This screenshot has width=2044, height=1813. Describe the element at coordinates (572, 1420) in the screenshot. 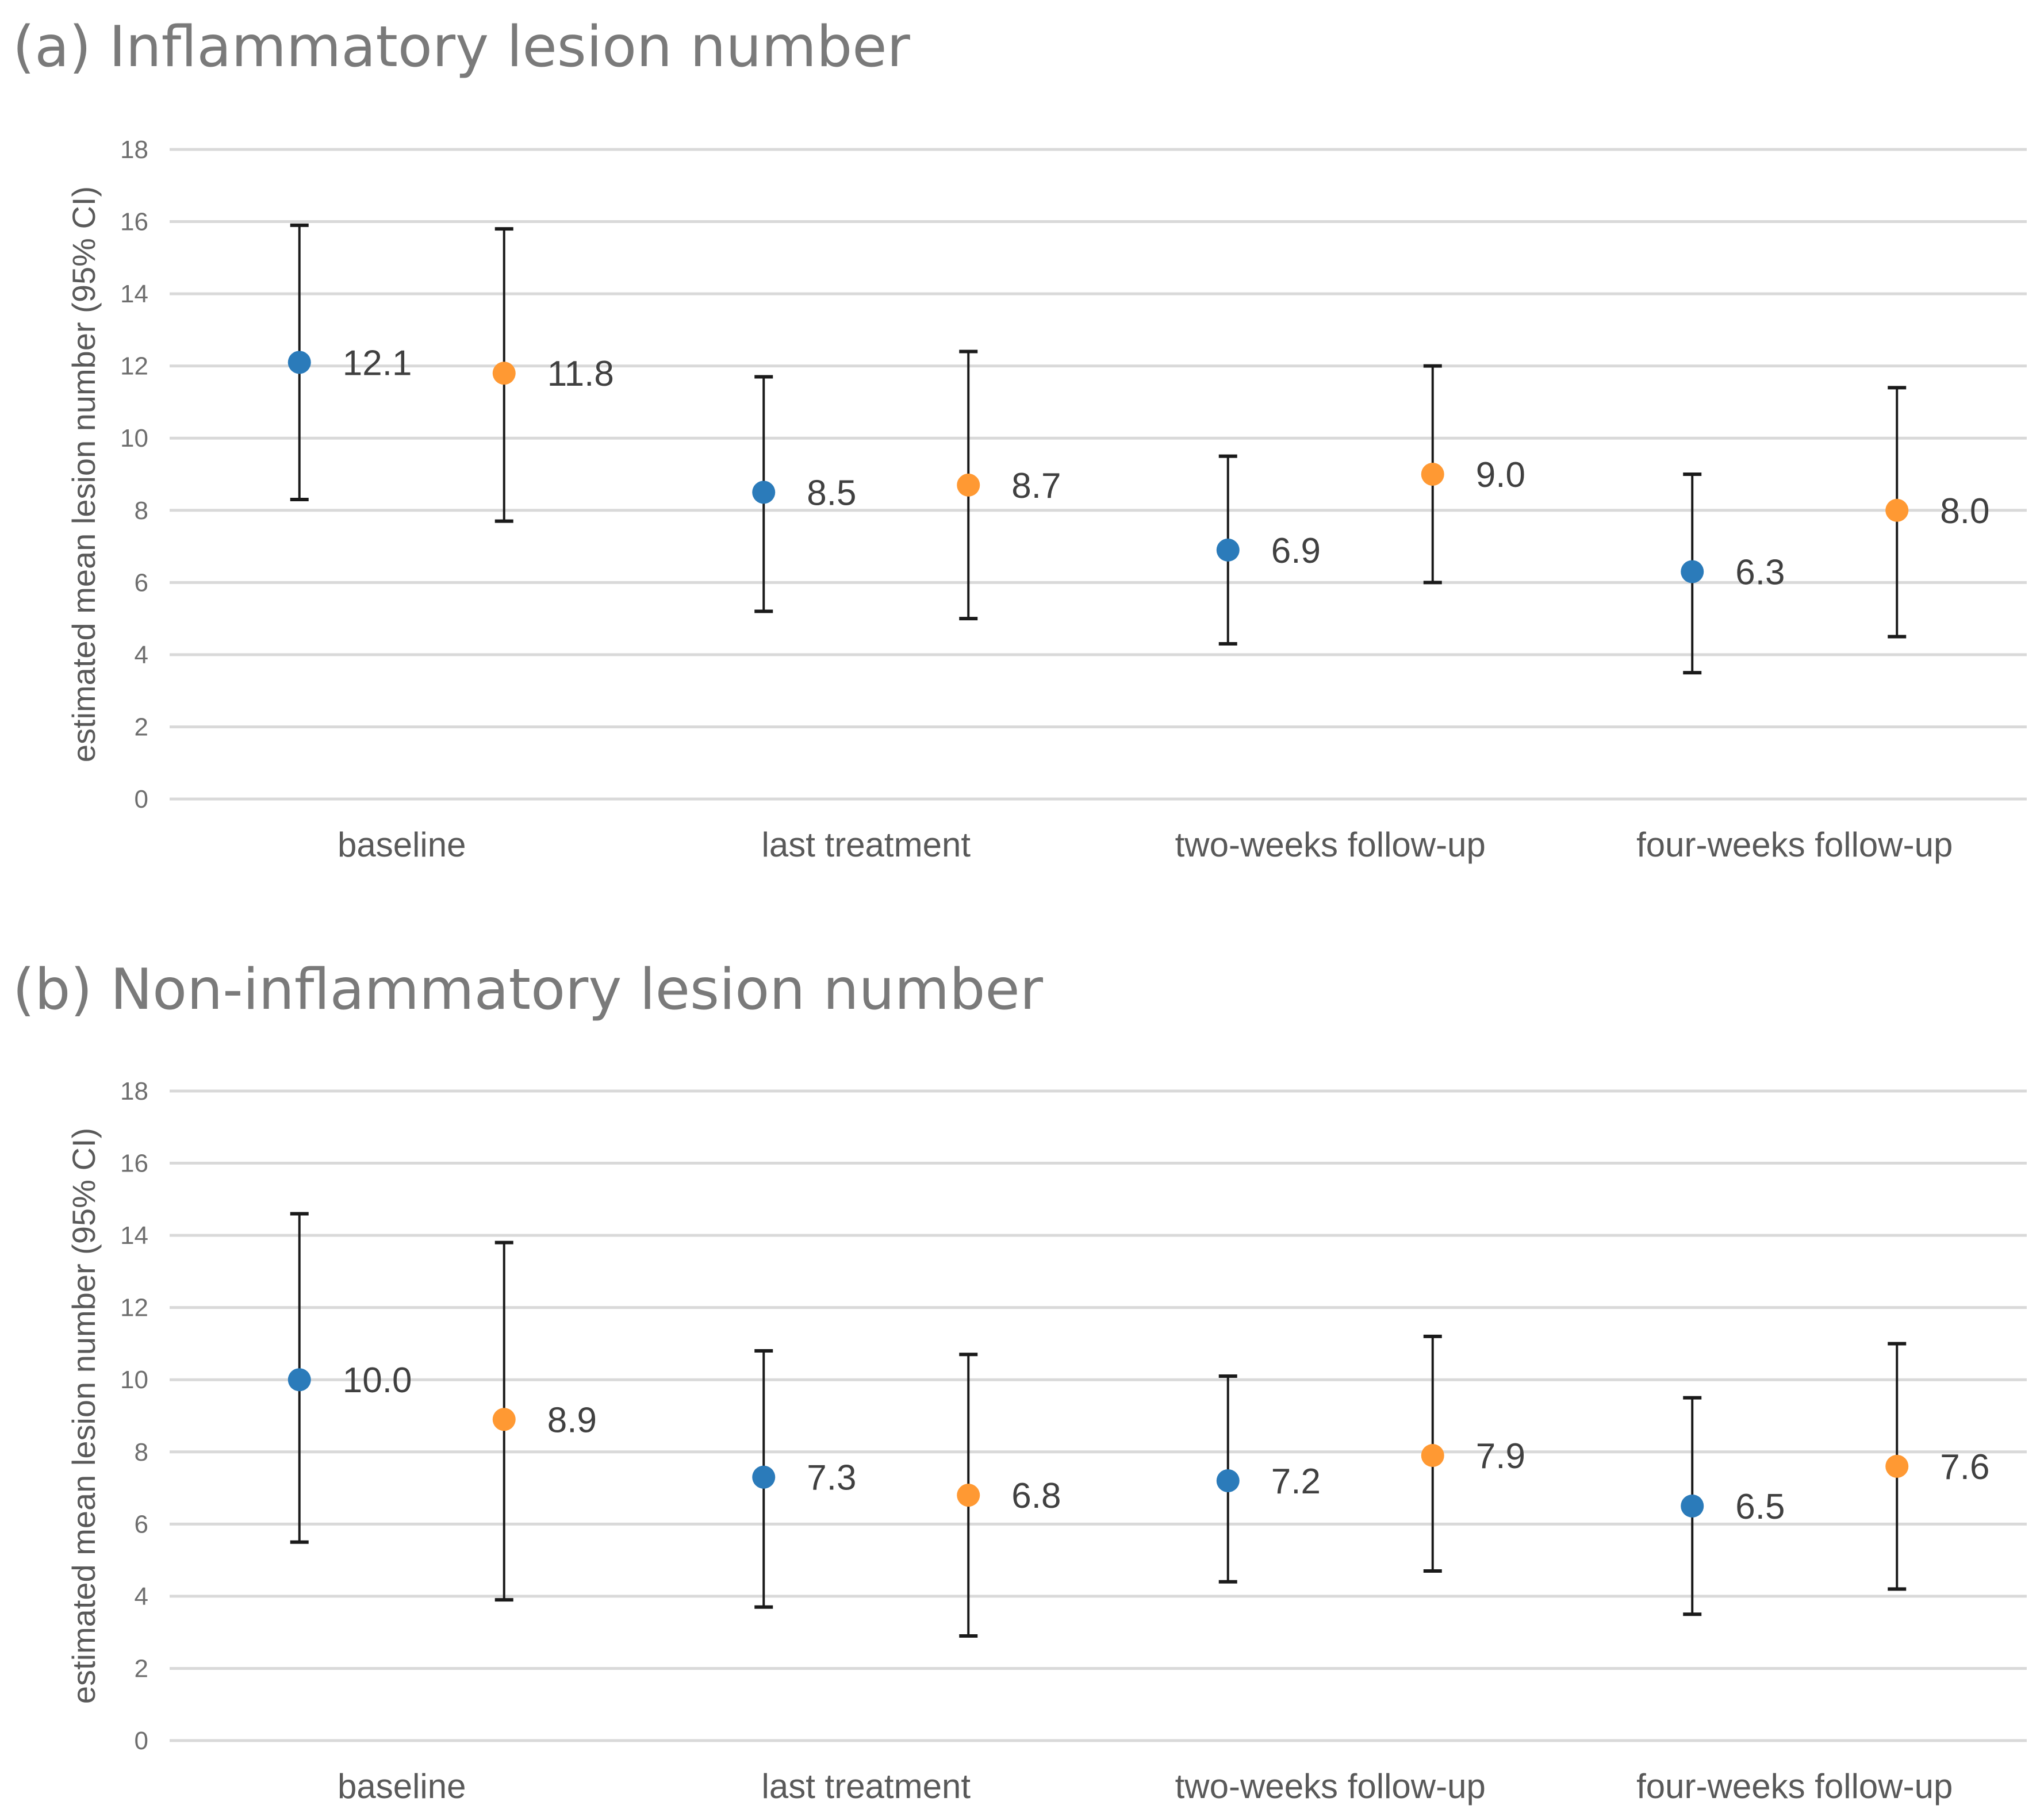

I see `data-label: 8.9` at that location.